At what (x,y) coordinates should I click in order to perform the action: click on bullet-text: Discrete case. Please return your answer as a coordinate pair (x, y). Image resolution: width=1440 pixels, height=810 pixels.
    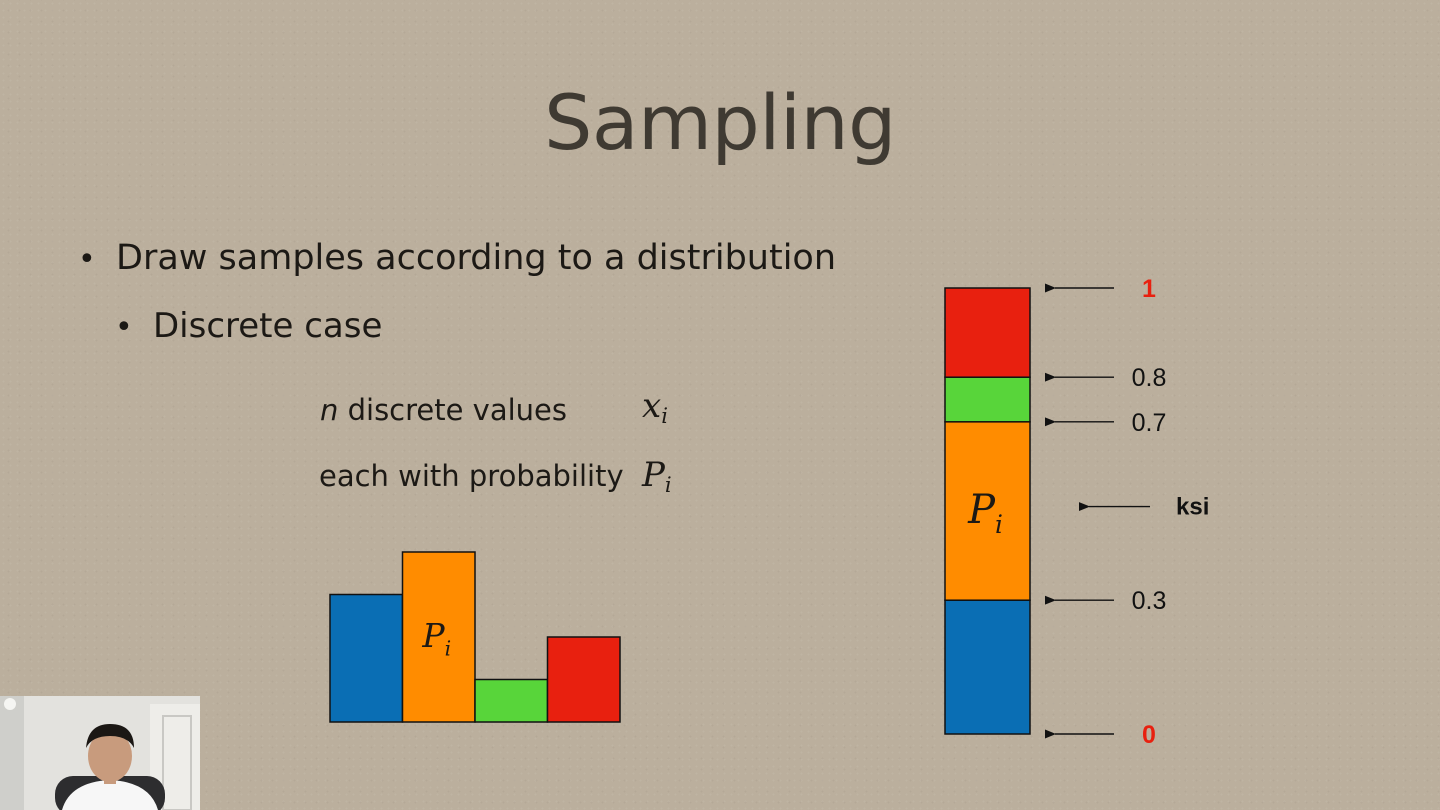
    Looking at the image, I should click on (268, 326).